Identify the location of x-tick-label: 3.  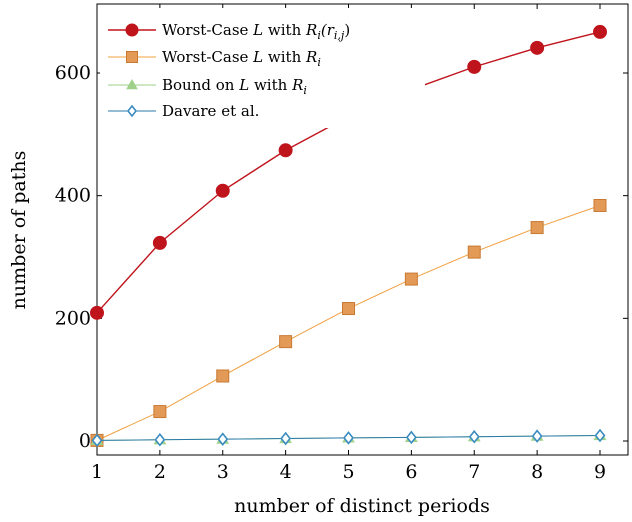
(223, 472).